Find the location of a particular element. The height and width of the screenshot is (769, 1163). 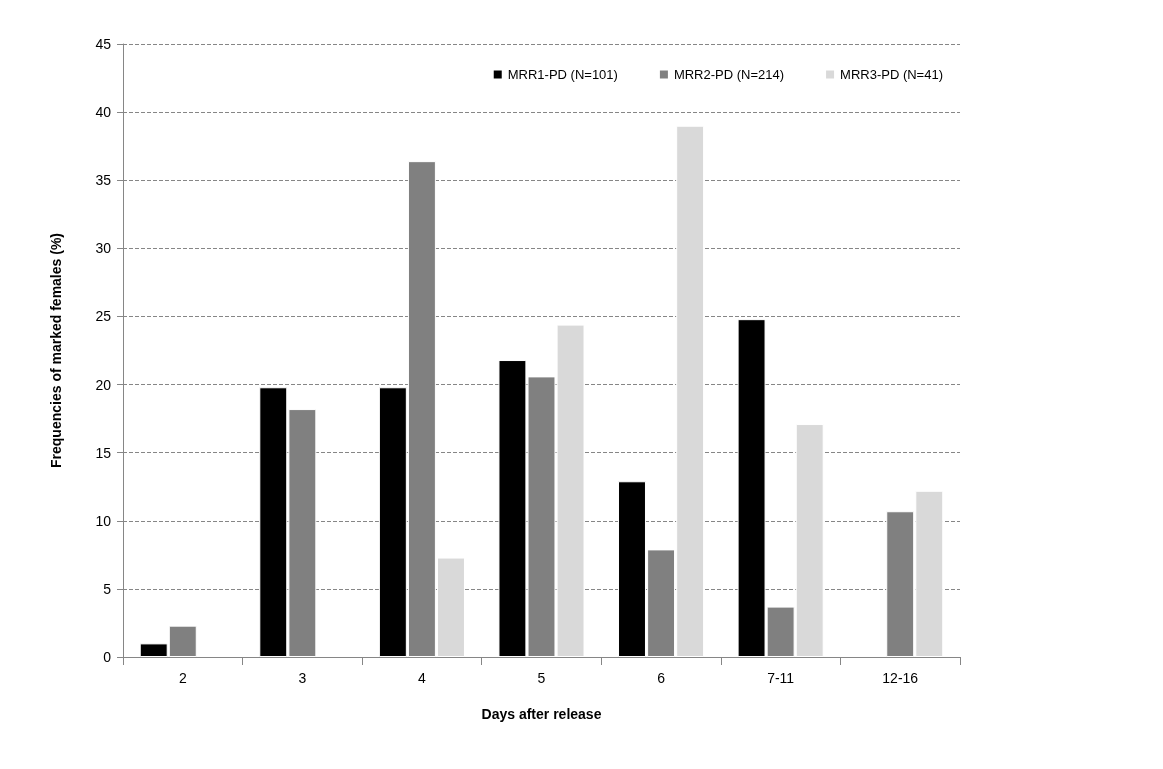

y-tick-label: 30 is located at coordinates (103, 248).